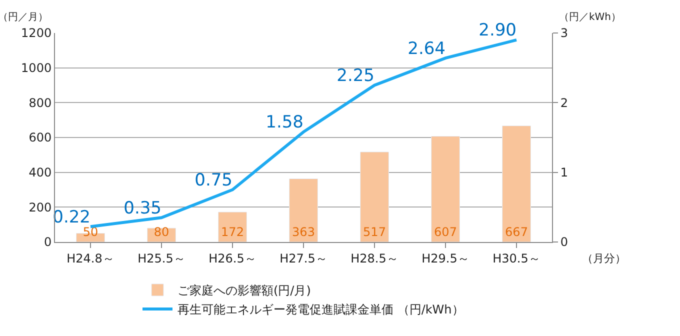 The height and width of the screenshot is (336, 680). Describe the element at coordinates (36, 33) in the screenshot. I see `y-tick-label: 1200` at that location.